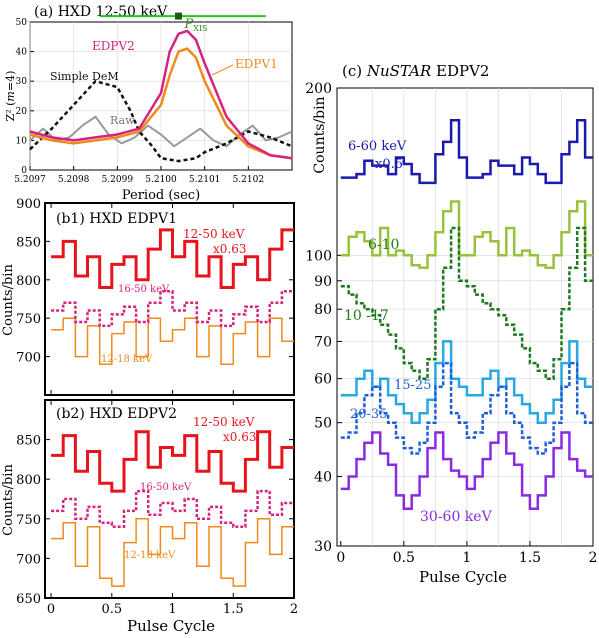  I want to click on panel-b2-frame, so click(169, 499).